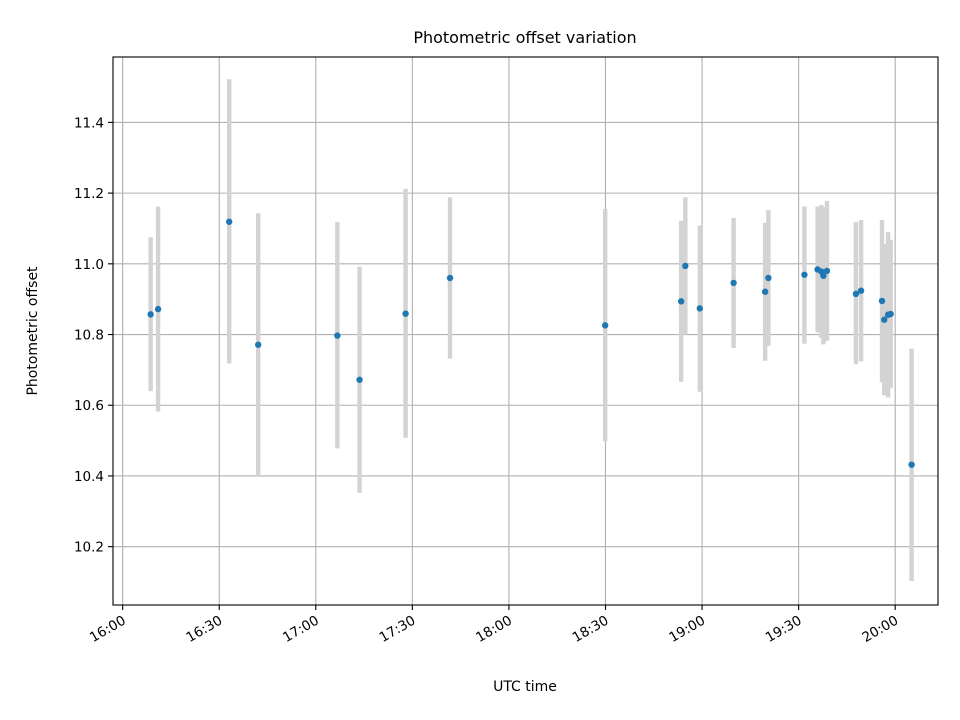 The width and height of the screenshot is (960, 720). What do you see at coordinates (89, 477) in the screenshot?
I see `y-tick-label: 10.4` at bounding box center [89, 477].